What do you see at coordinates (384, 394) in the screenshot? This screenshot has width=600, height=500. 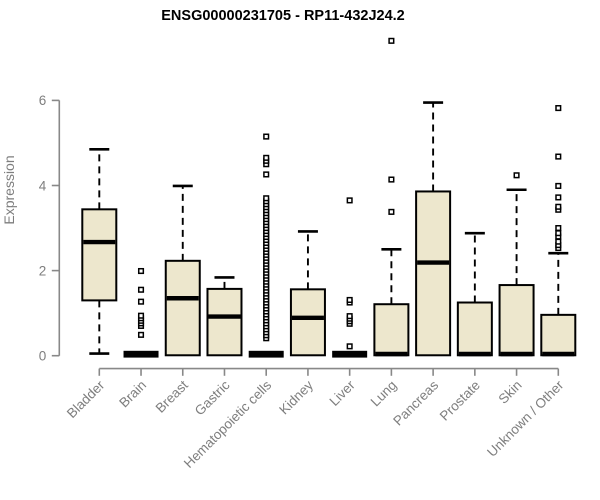 I see `x-tick-label-lung: Lung` at bounding box center [384, 394].